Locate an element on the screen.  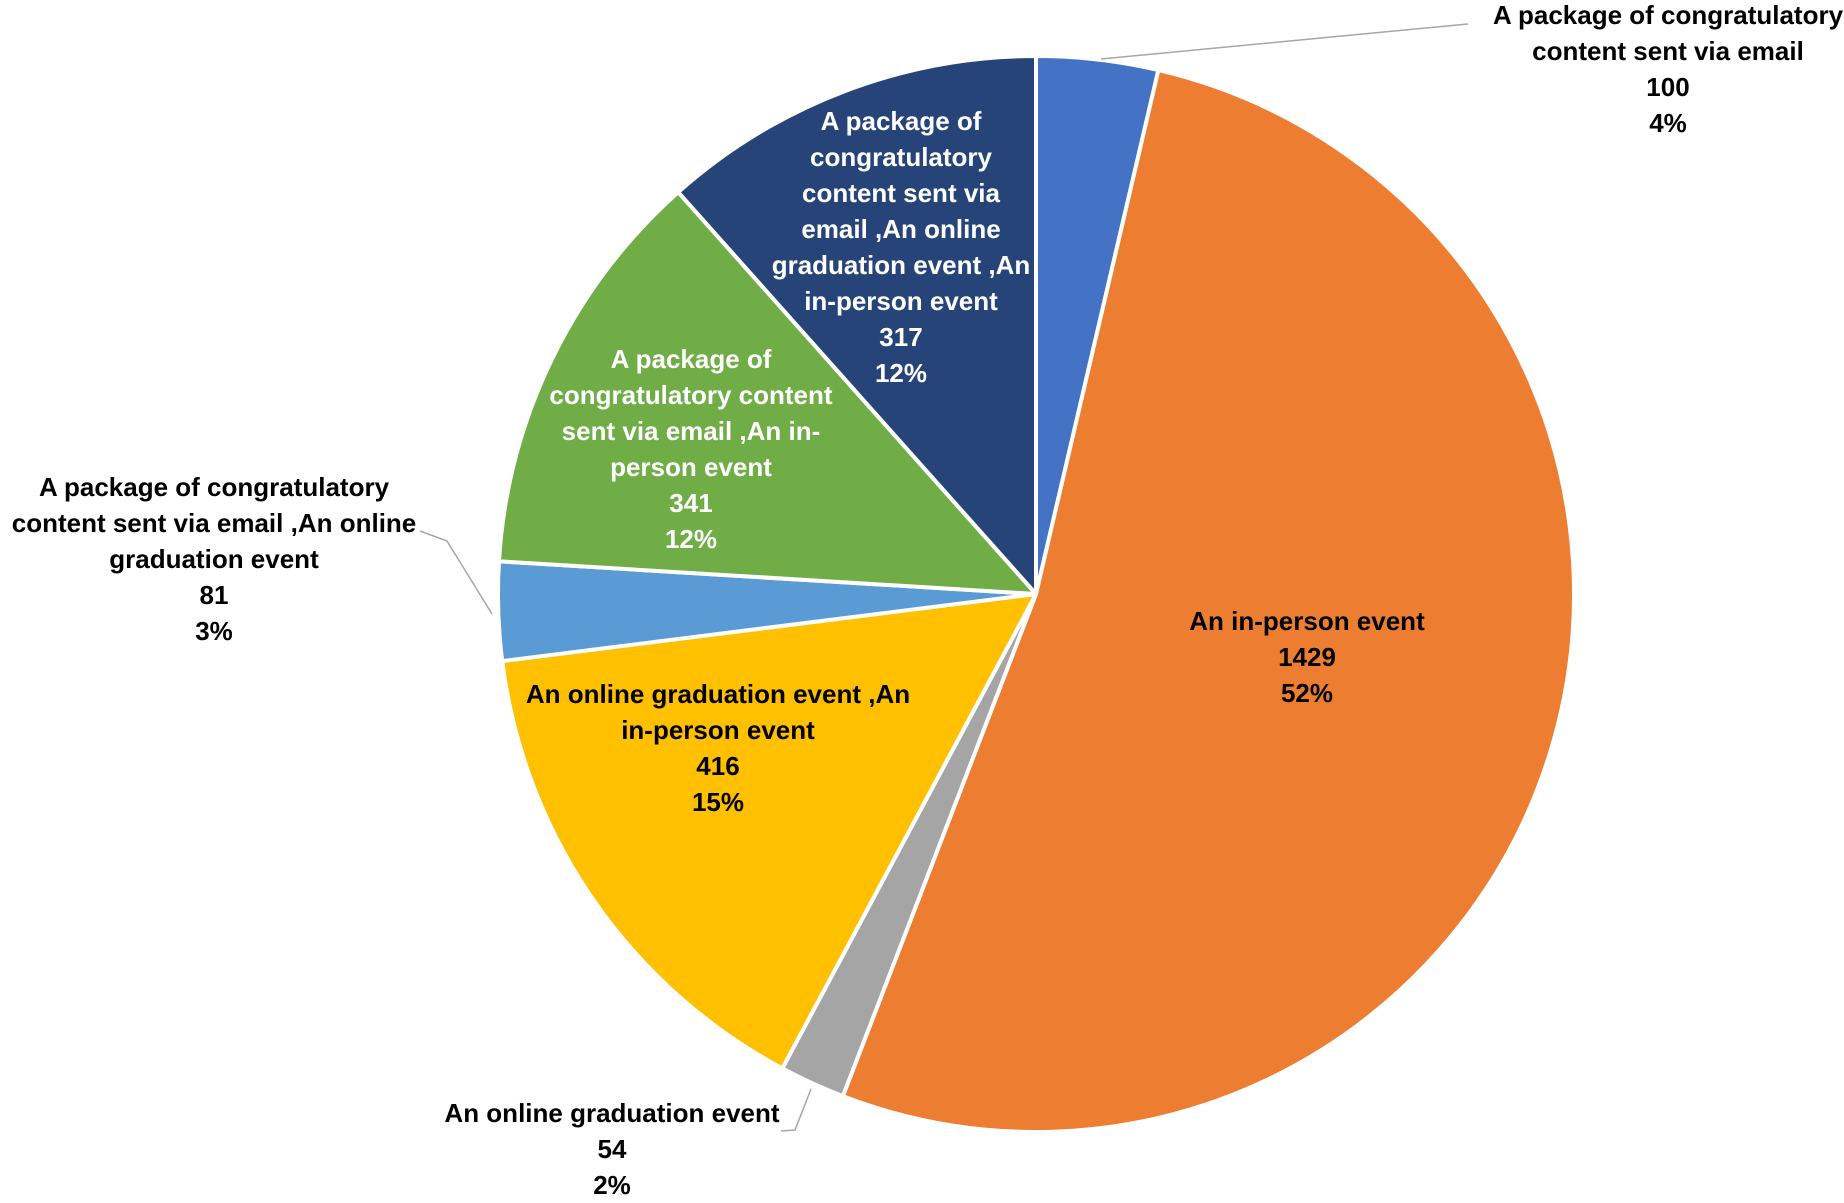
data-label-an-in-person-event: An in-person event 1429 52% is located at coordinates (1307, 657).